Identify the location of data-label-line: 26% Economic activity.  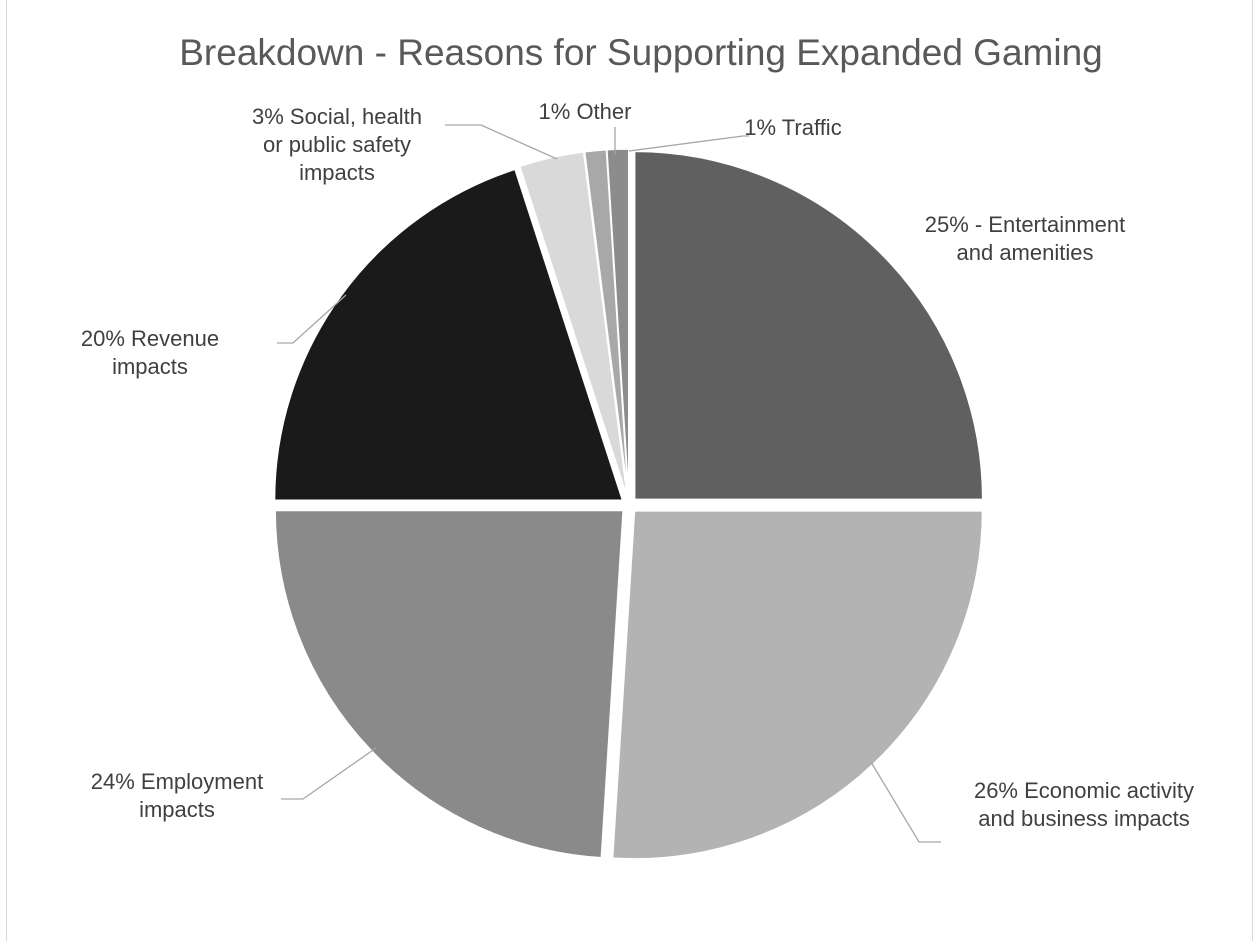
(1084, 790).